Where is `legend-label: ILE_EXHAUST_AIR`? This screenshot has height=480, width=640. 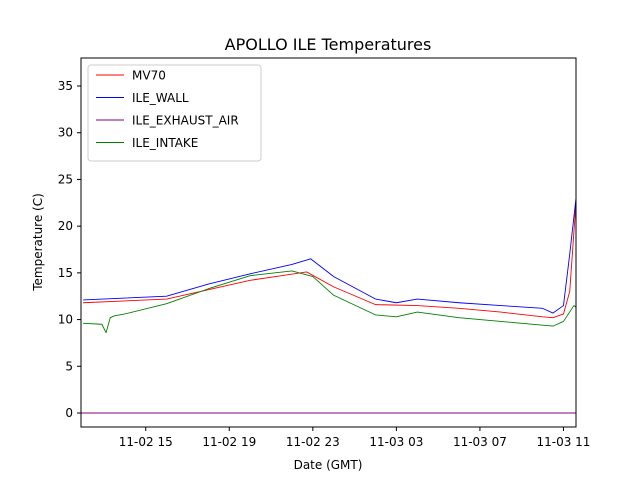
legend-label: ILE_EXHAUST_AIR is located at coordinates (185, 121).